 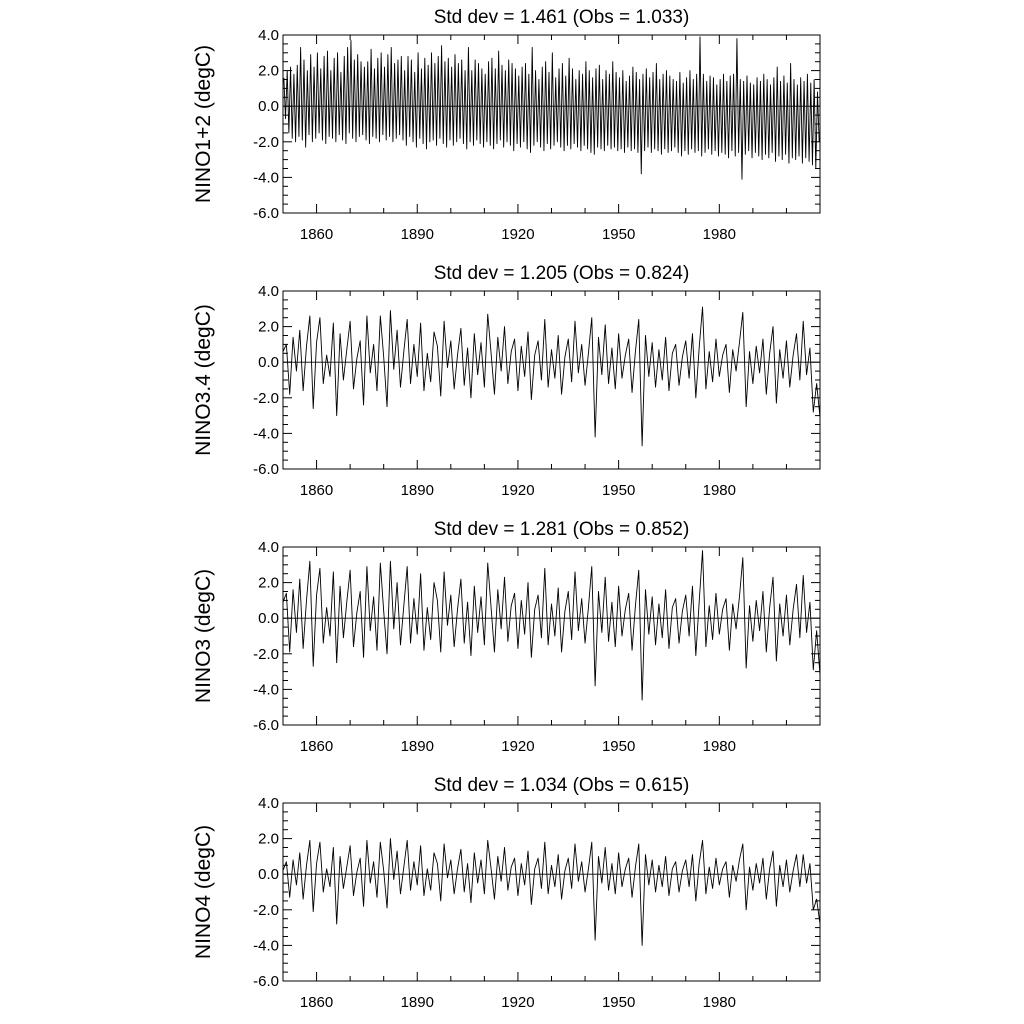 What do you see at coordinates (562, 785) in the screenshot?
I see `chart-title: Std dev = 1.034 (Obs = 0.615)` at bounding box center [562, 785].